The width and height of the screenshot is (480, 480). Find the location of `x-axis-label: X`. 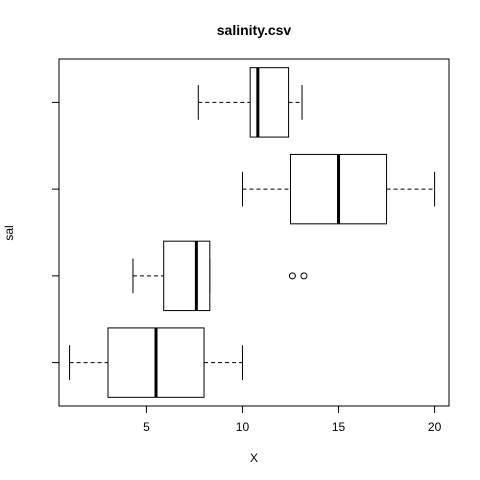

x-axis-label: X is located at coordinates (254, 458).